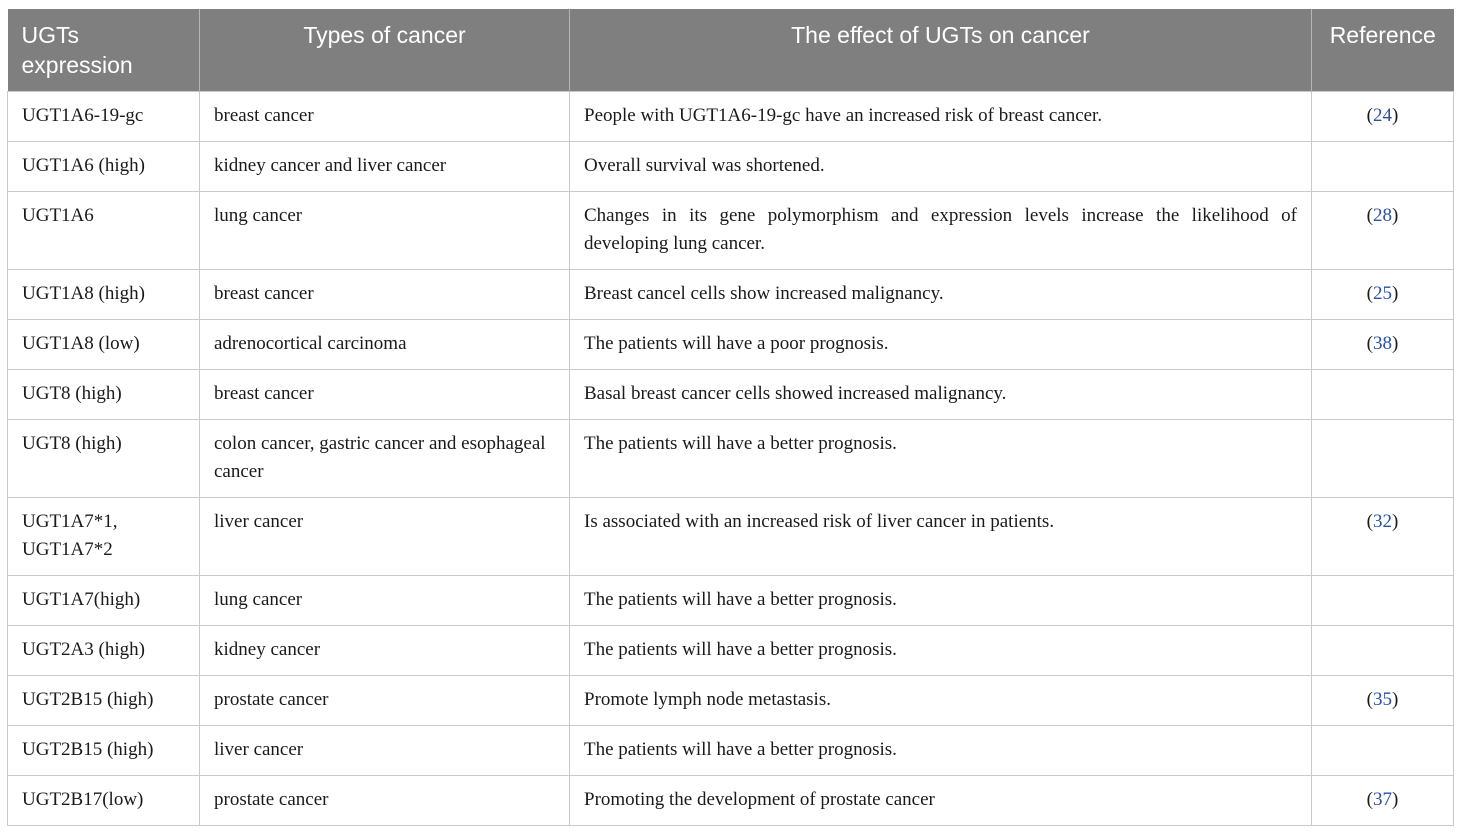 Image resolution: width=1460 pixels, height=832 pixels. I want to click on reference-link: 37, so click(1382, 799).